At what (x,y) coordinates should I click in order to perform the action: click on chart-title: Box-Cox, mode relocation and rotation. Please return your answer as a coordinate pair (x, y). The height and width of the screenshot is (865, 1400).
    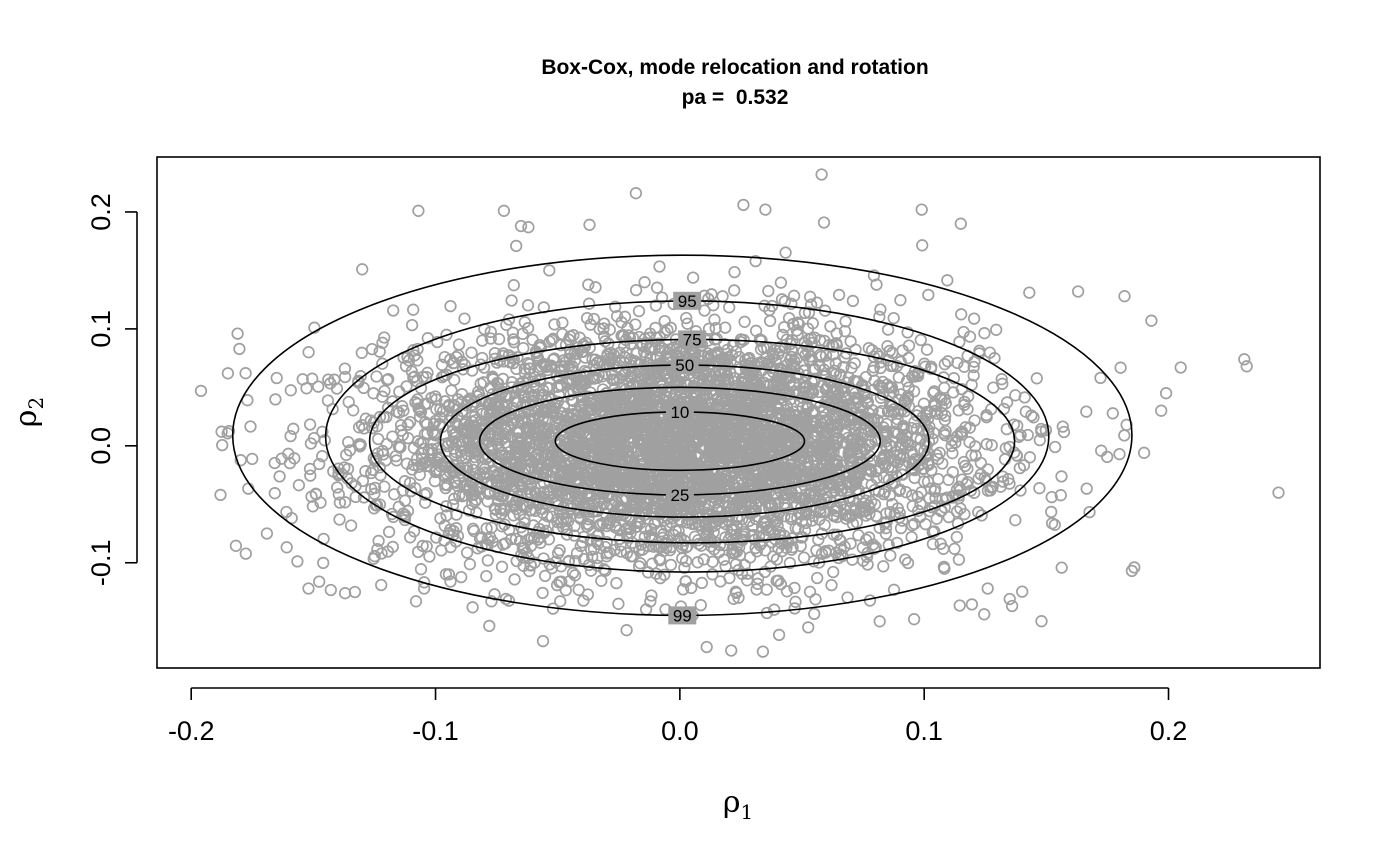
    Looking at the image, I should click on (734, 67).